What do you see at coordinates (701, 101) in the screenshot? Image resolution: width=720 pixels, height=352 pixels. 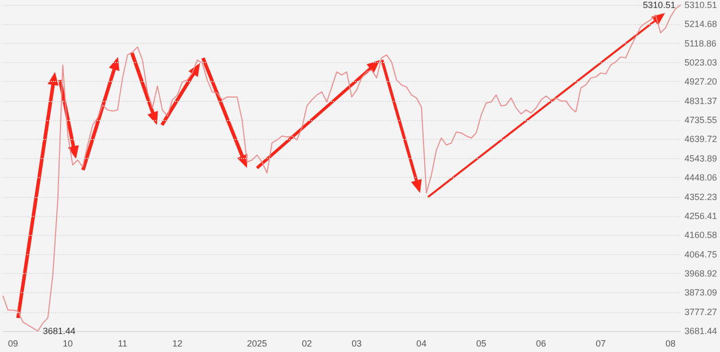 I see `y-tick-label: 4831.37` at bounding box center [701, 101].